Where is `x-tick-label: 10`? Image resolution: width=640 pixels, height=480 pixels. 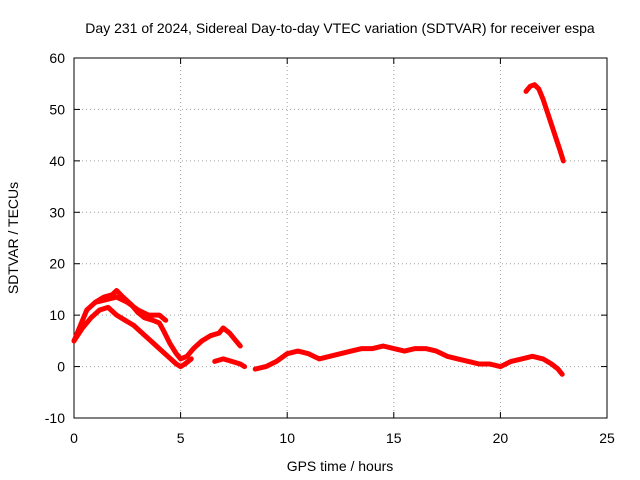
x-tick-label: 10 is located at coordinates (287, 438).